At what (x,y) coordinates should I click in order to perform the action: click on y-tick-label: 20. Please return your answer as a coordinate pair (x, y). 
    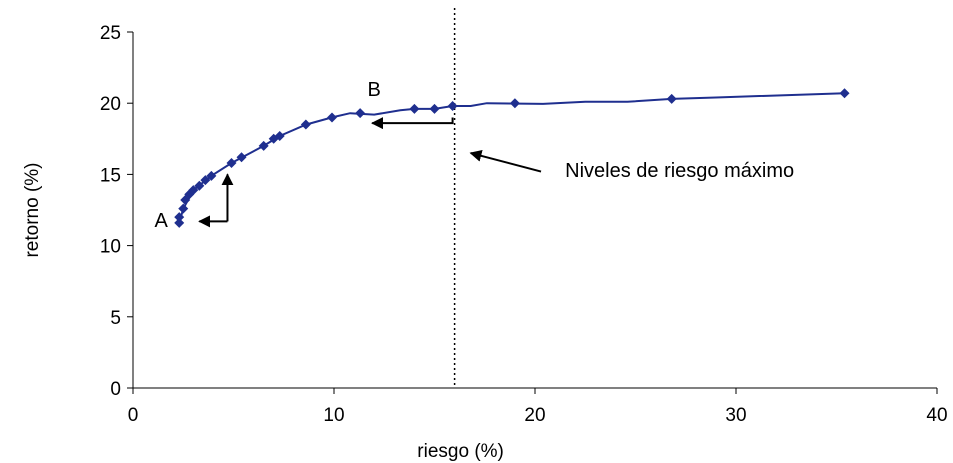
    Looking at the image, I should click on (110, 104).